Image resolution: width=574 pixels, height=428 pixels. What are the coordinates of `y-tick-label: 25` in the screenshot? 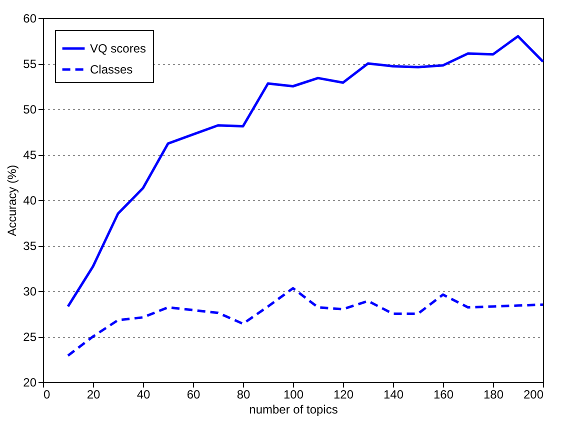 It's located at (30, 337).